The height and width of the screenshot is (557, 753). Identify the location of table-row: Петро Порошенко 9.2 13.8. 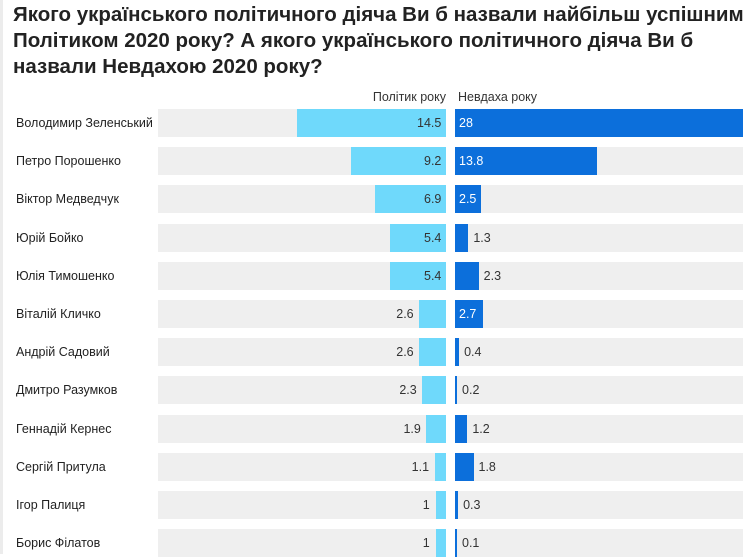
(376, 161).